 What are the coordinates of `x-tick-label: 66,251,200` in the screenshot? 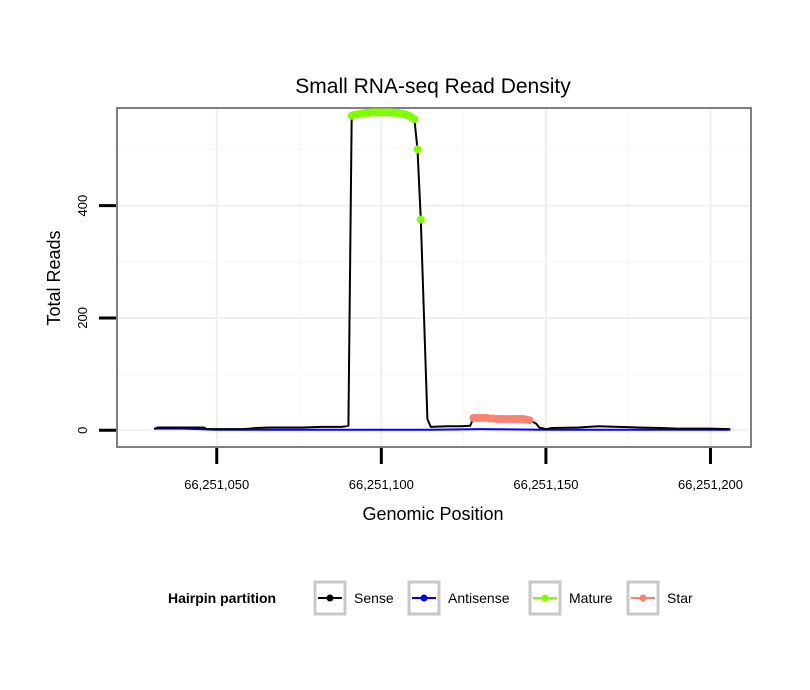 It's located at (710, 484).